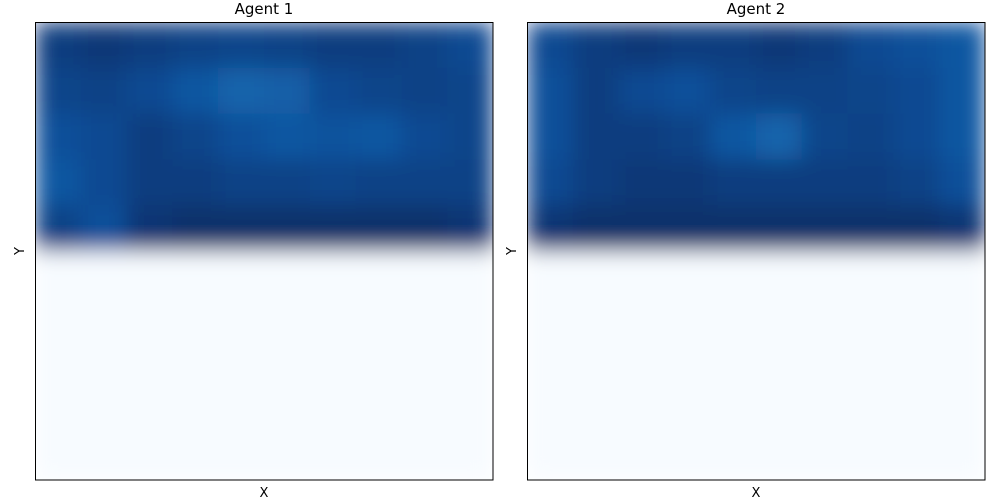 The width and height of the screenshot is (1000, 500). I want to click on panel-title: Agent 2, so click(756, 9).